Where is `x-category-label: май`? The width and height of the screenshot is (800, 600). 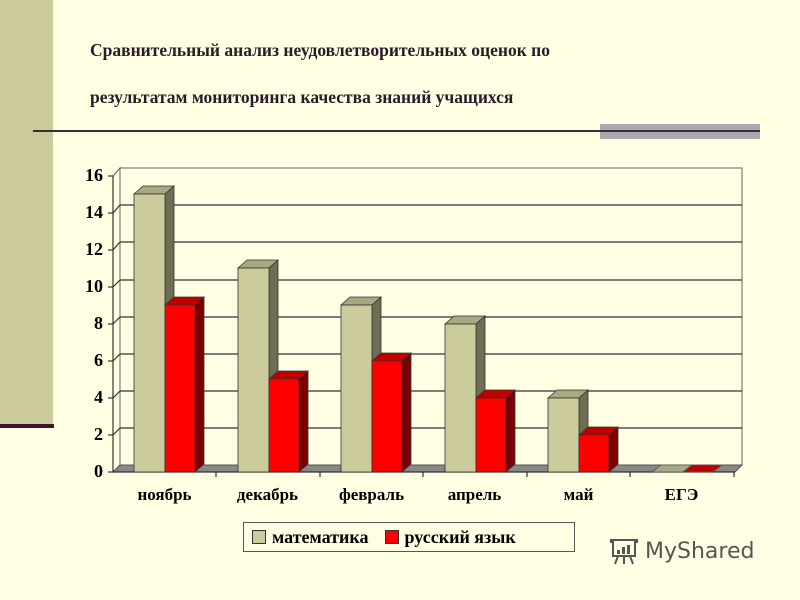 x-category-label: май is located at coordinates (578, 494).